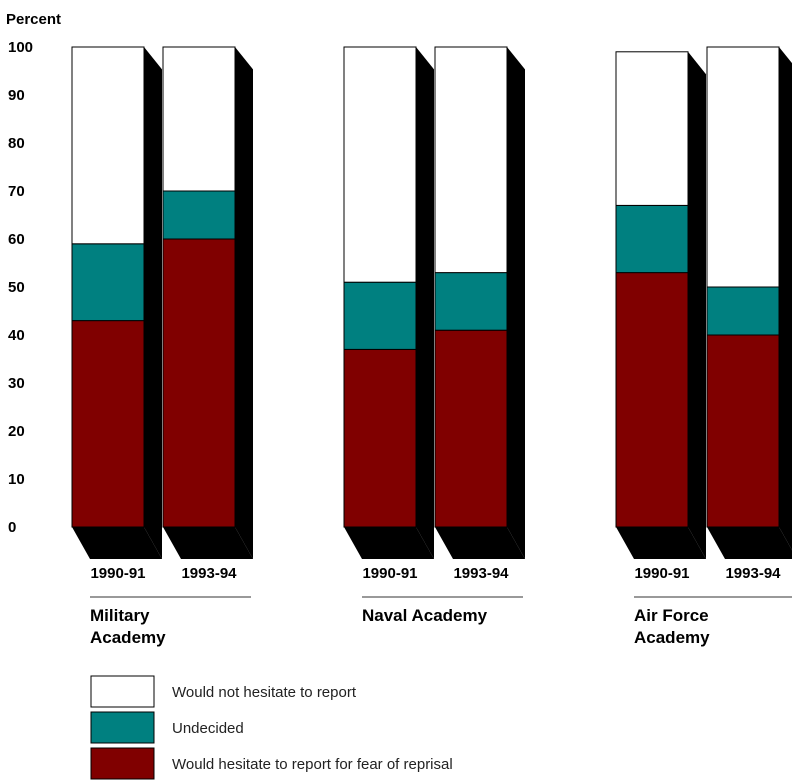 This screenshot has height=783, width=792. I want to click on y-tick-label: 10, so click(16, 479).